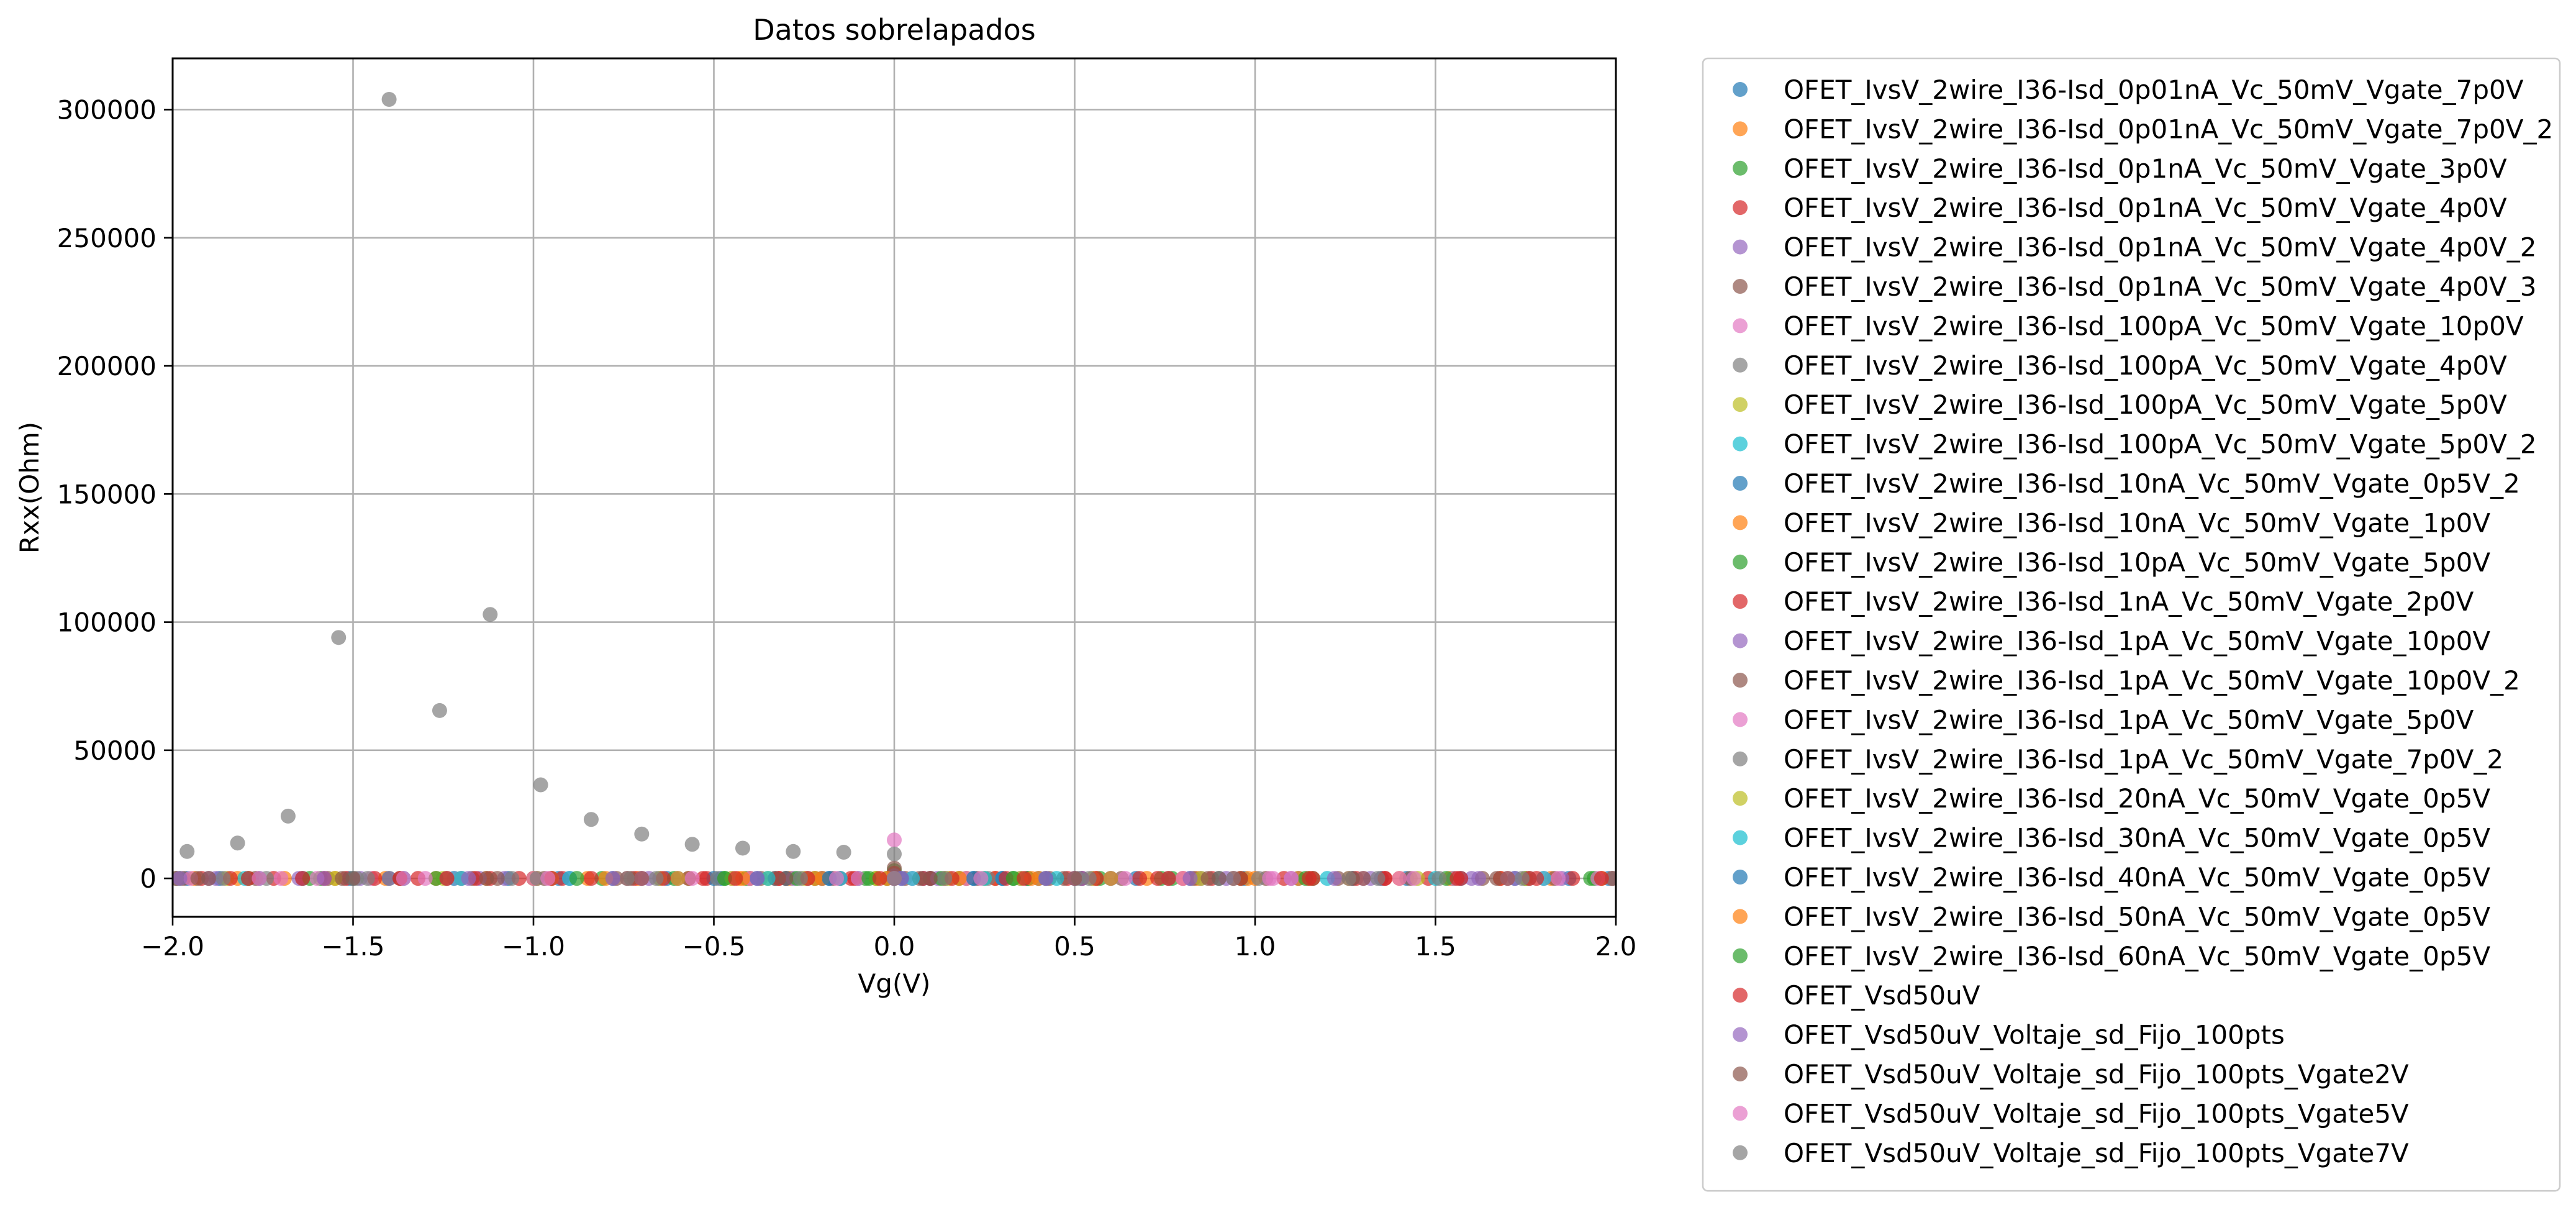 The width and height of the screenshot is (2576, 1210). I want to click on legend-entry-label: OFET_Vsd50uV, so click(1882, 995).